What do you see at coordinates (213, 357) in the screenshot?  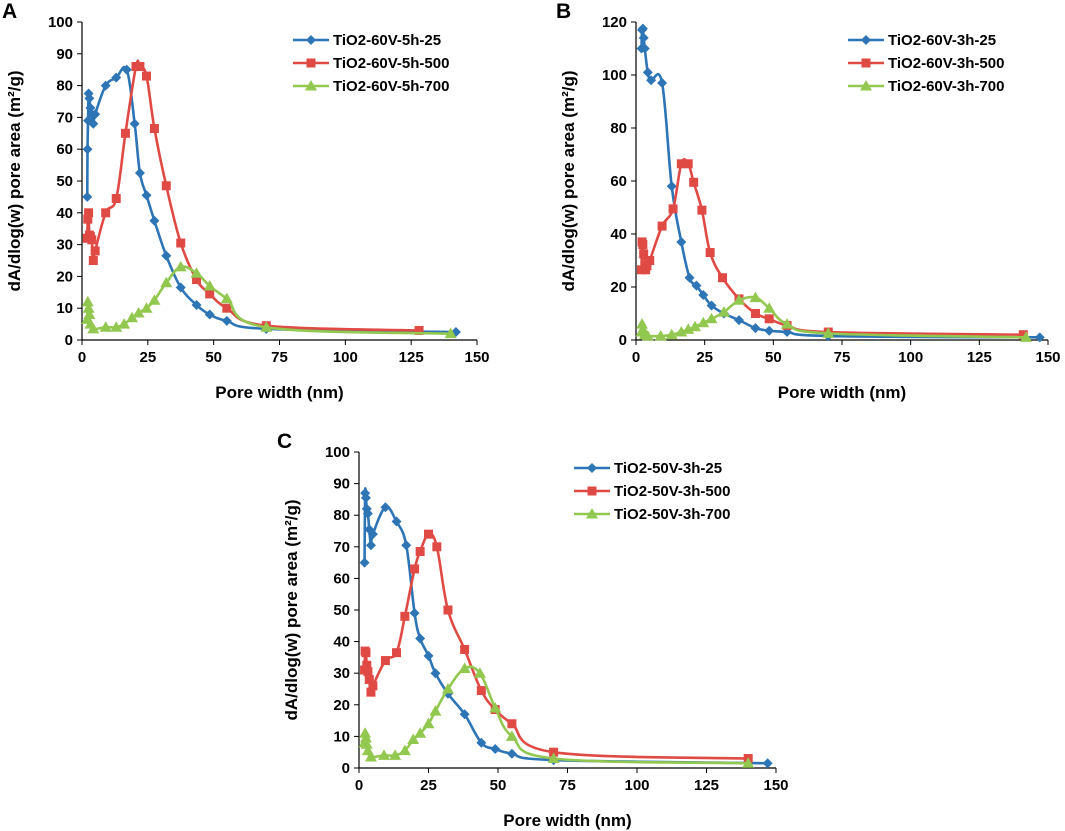 I see `chart-a-x-tick-label: 50` at bounding box center [213, 357].